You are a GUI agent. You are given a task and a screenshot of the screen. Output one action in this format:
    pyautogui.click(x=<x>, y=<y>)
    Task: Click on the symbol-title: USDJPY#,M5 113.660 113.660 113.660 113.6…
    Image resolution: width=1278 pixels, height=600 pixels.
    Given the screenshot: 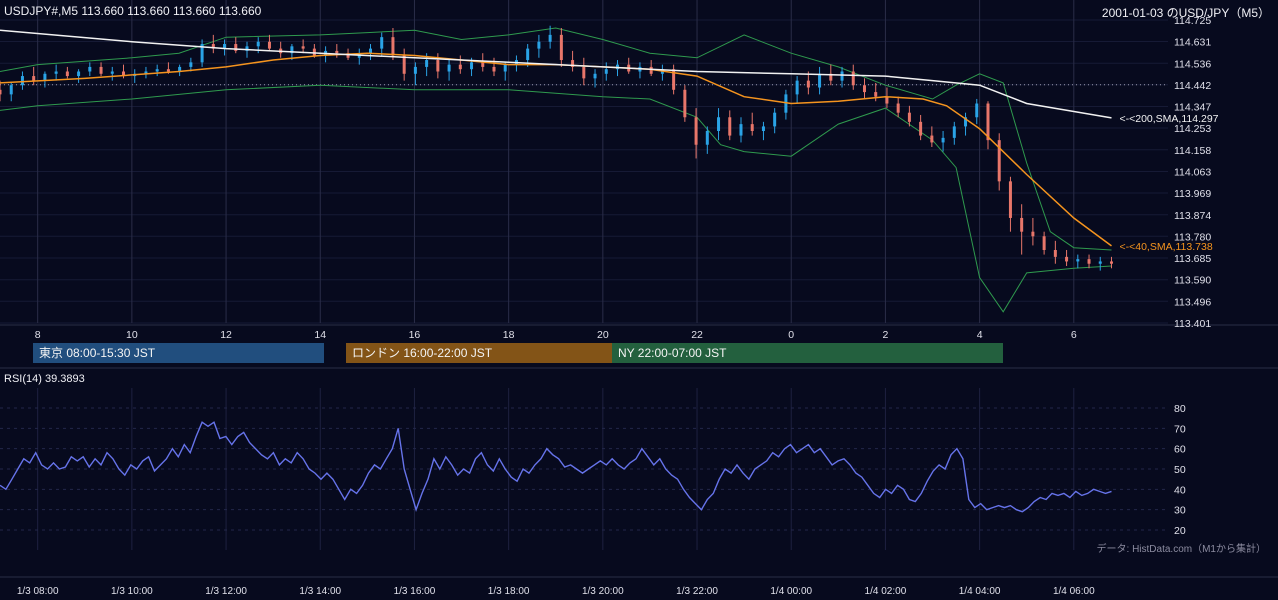 What is the action you would take?
    pyautogui.click(x=133, y=11)
    